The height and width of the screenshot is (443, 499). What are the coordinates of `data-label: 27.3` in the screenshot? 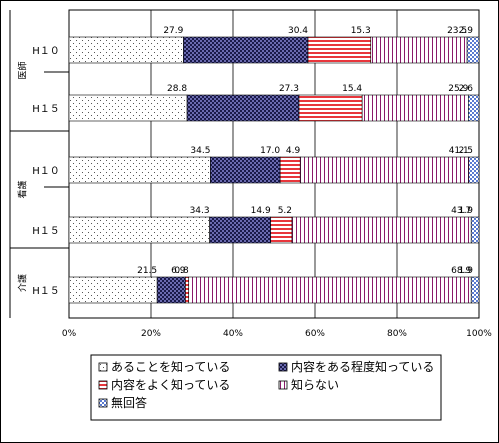 It's located at (289, 89).